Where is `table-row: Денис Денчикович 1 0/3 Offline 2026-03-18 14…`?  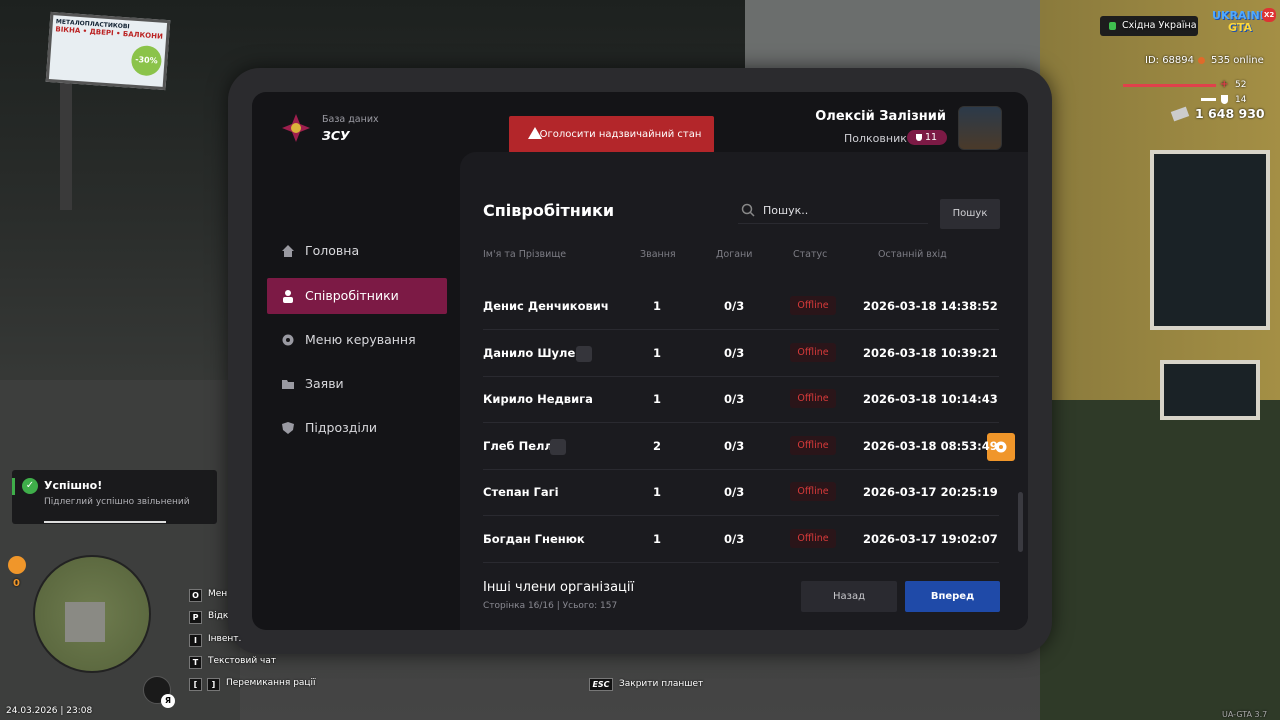 table-row: Денис Денчикович 1 0/3 Offline 2026-03-18 14… is located at coordinates (741, 306).